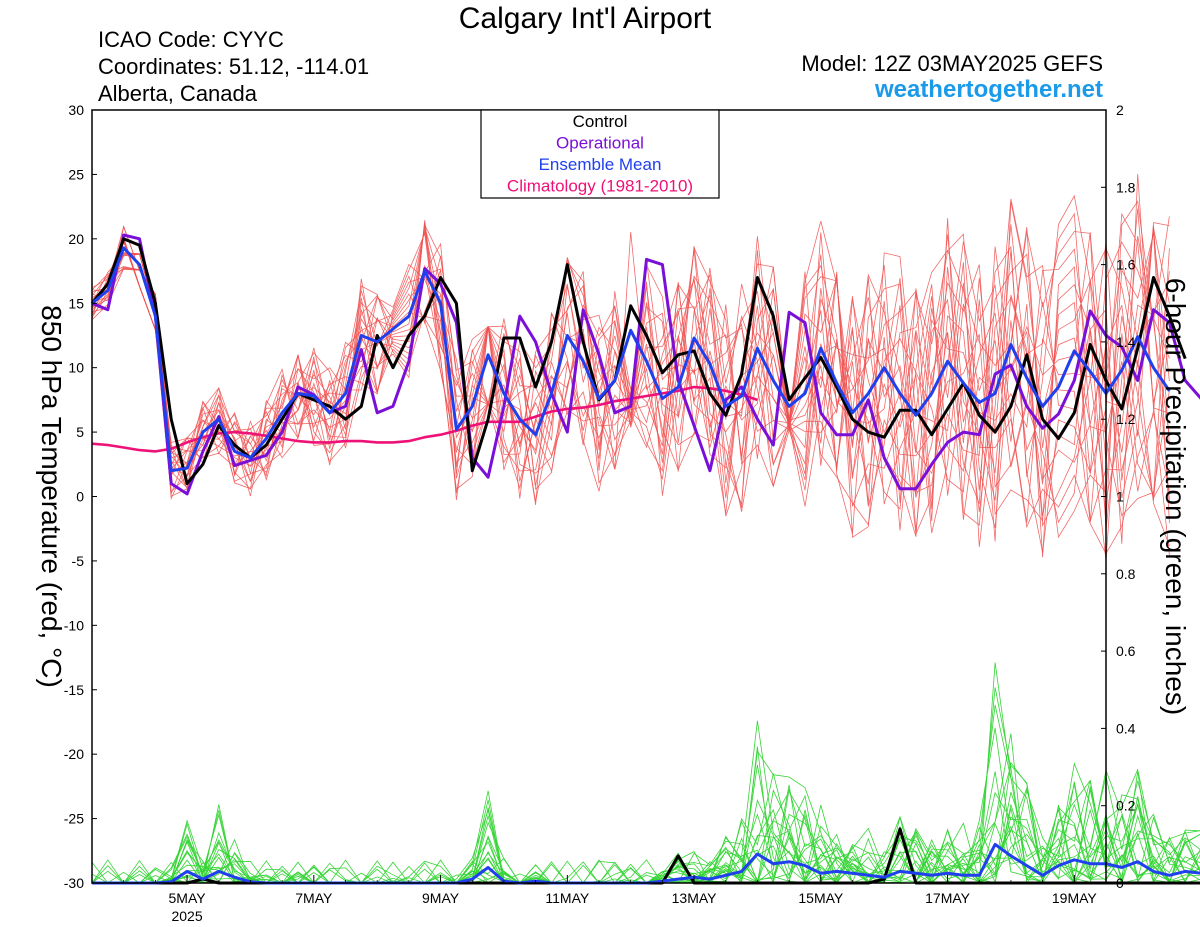 The image size is (1200, 927). What do you see at coordinates (74, 883) in the screenshot?
I see `left-tick-label: -30` at bounding box center [74, 883].